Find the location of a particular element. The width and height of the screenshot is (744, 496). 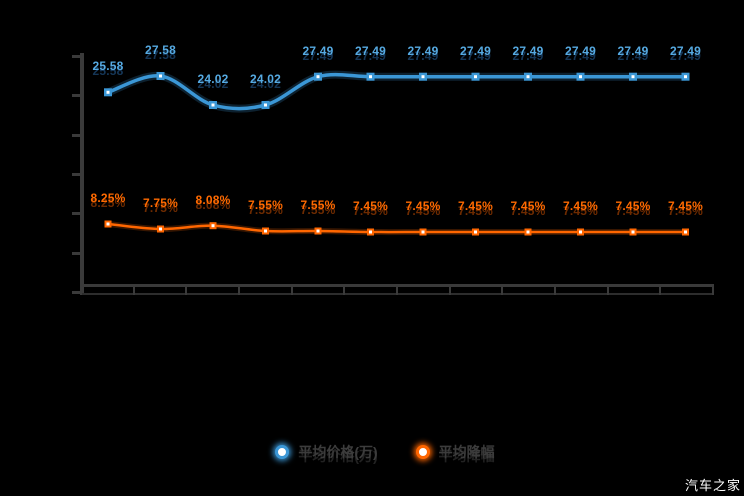

price-line is located at coordinates (397, 91).